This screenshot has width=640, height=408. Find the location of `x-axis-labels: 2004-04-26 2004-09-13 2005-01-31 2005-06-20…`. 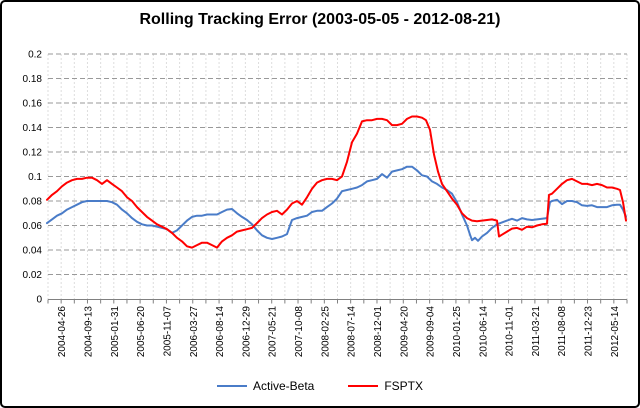

x-axis-labels: 2004-04-26 2004-09-13 2005-01-31 2005-06-20… is located at coordinates (339, 332).